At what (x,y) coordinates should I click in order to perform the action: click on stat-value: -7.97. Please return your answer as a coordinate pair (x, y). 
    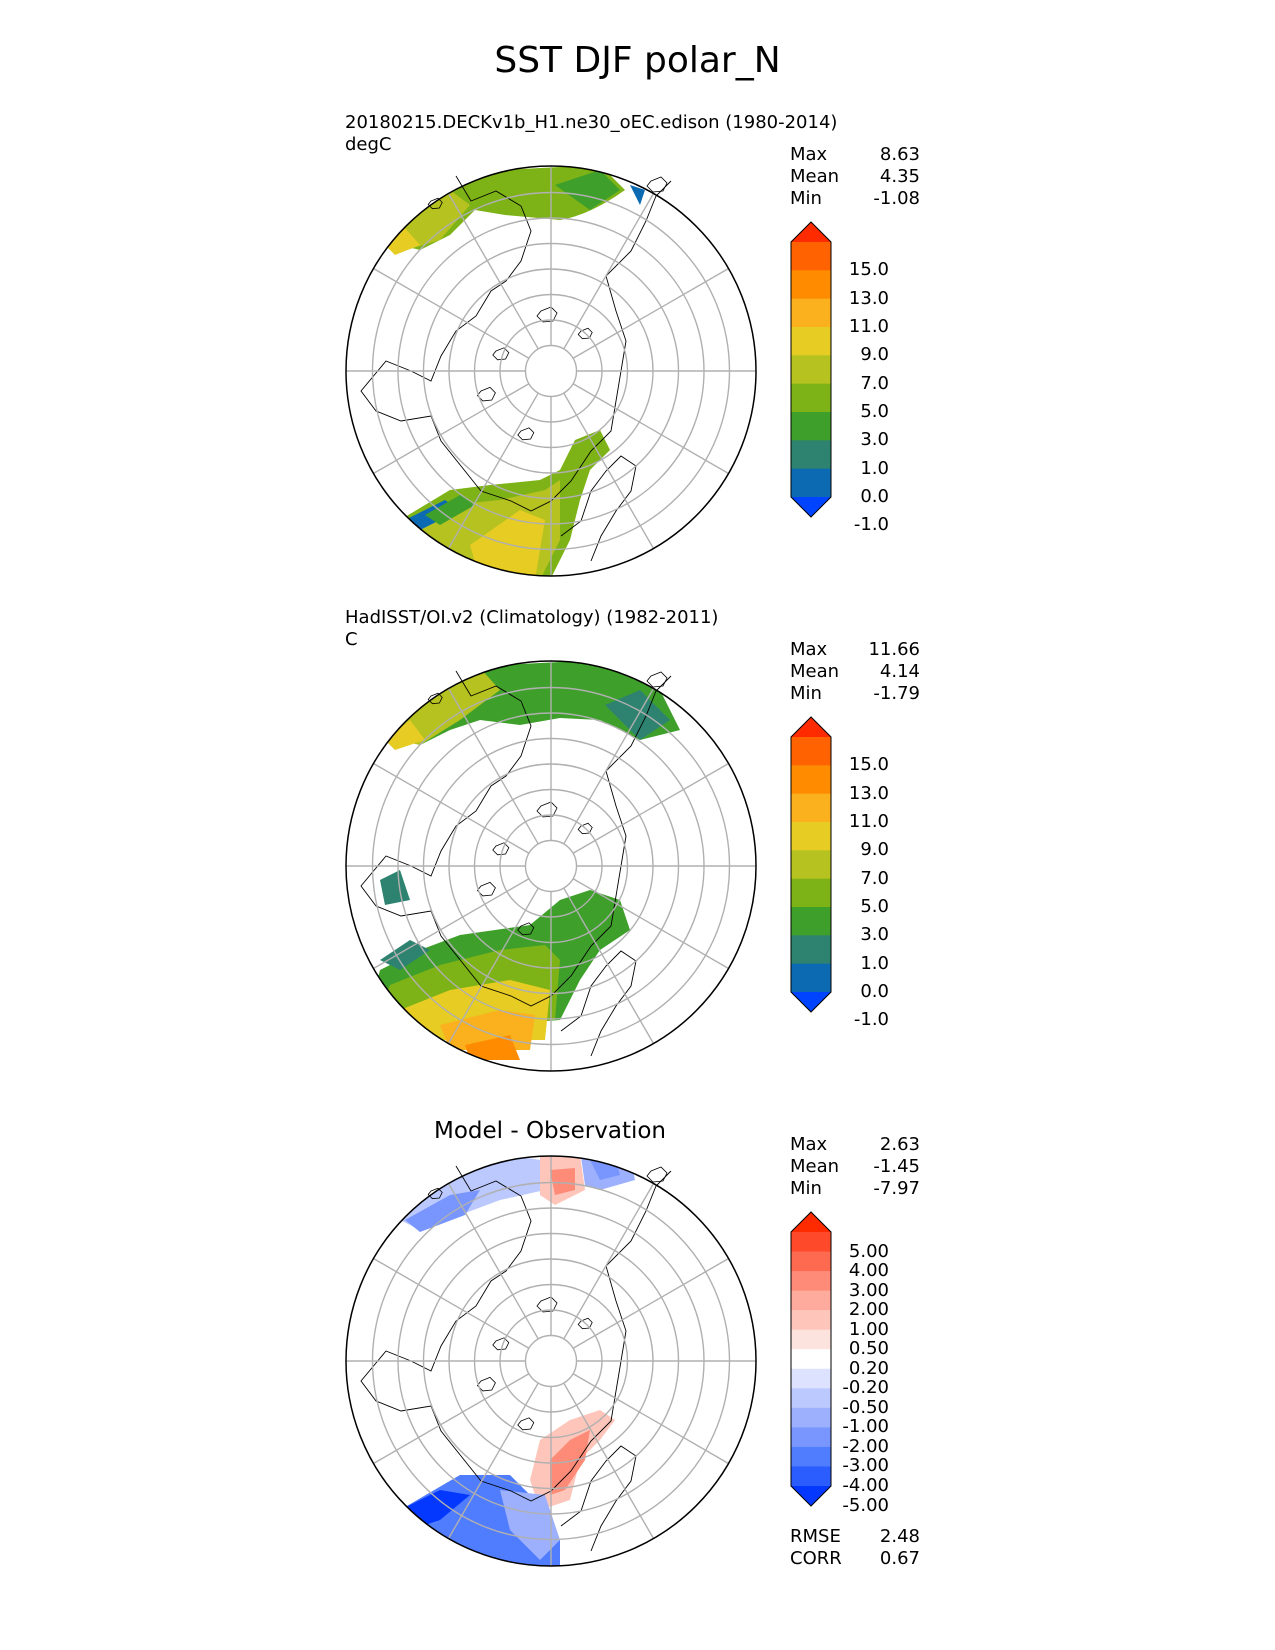
    Looking at the image, I should click on (896, 1188).